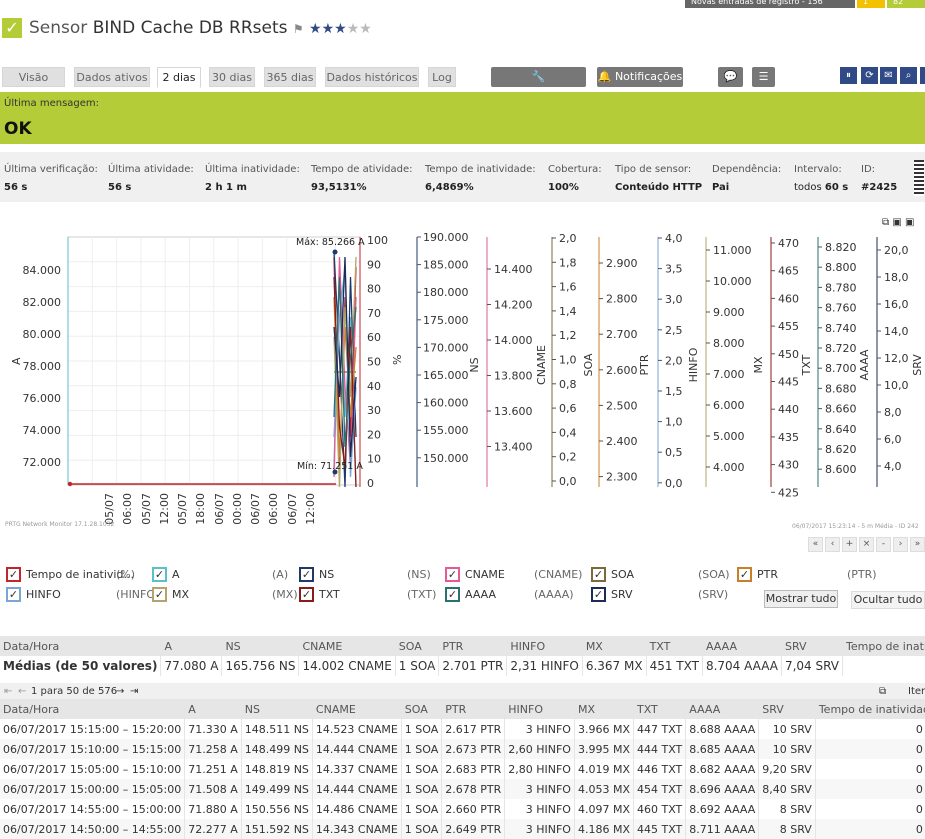 The width and height of the screenshot is (925, 839). I want to click on tab-30-days: 30 dias, so click(232, 77).